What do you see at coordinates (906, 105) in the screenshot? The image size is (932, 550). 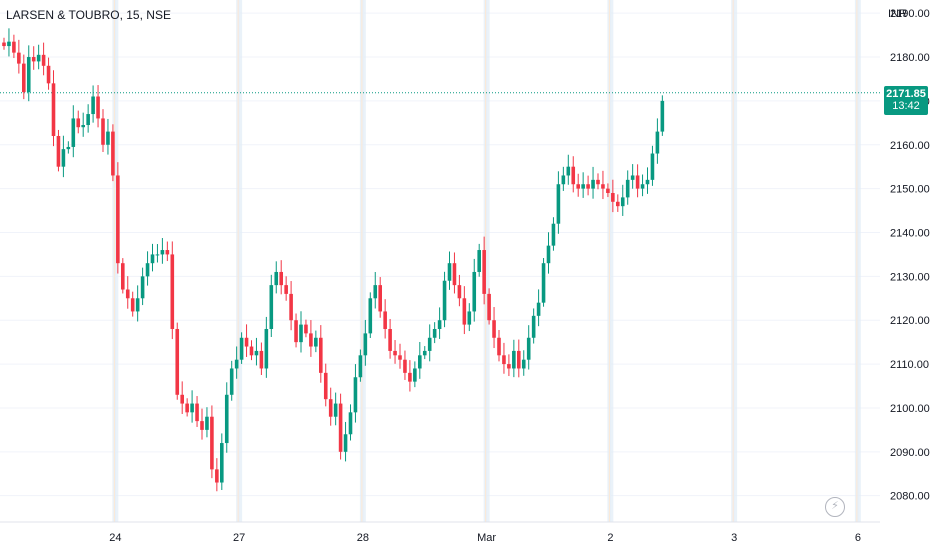 I see `bar-countdown: 13:42` at bounding box center [906, 105].